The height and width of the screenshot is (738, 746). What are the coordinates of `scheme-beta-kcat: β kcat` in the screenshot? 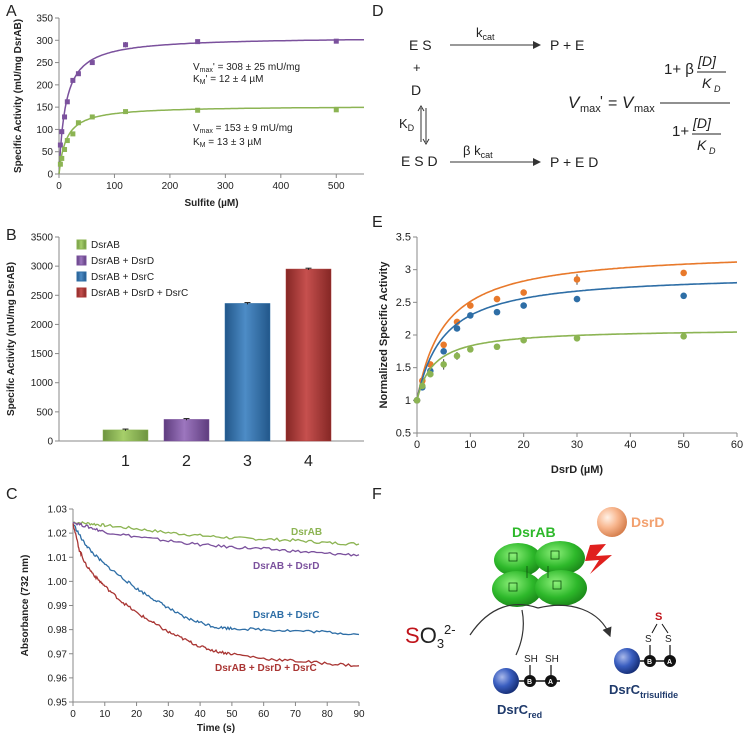 It's located at (478, 151).